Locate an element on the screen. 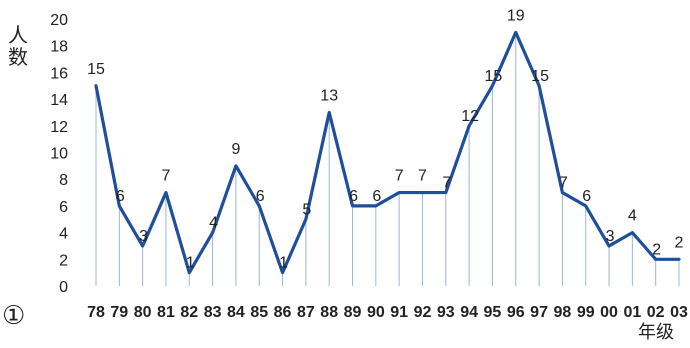 The width and height of the screenshot is (690, 348). x-tick-label: 98 is located at coordinates (563, 312).